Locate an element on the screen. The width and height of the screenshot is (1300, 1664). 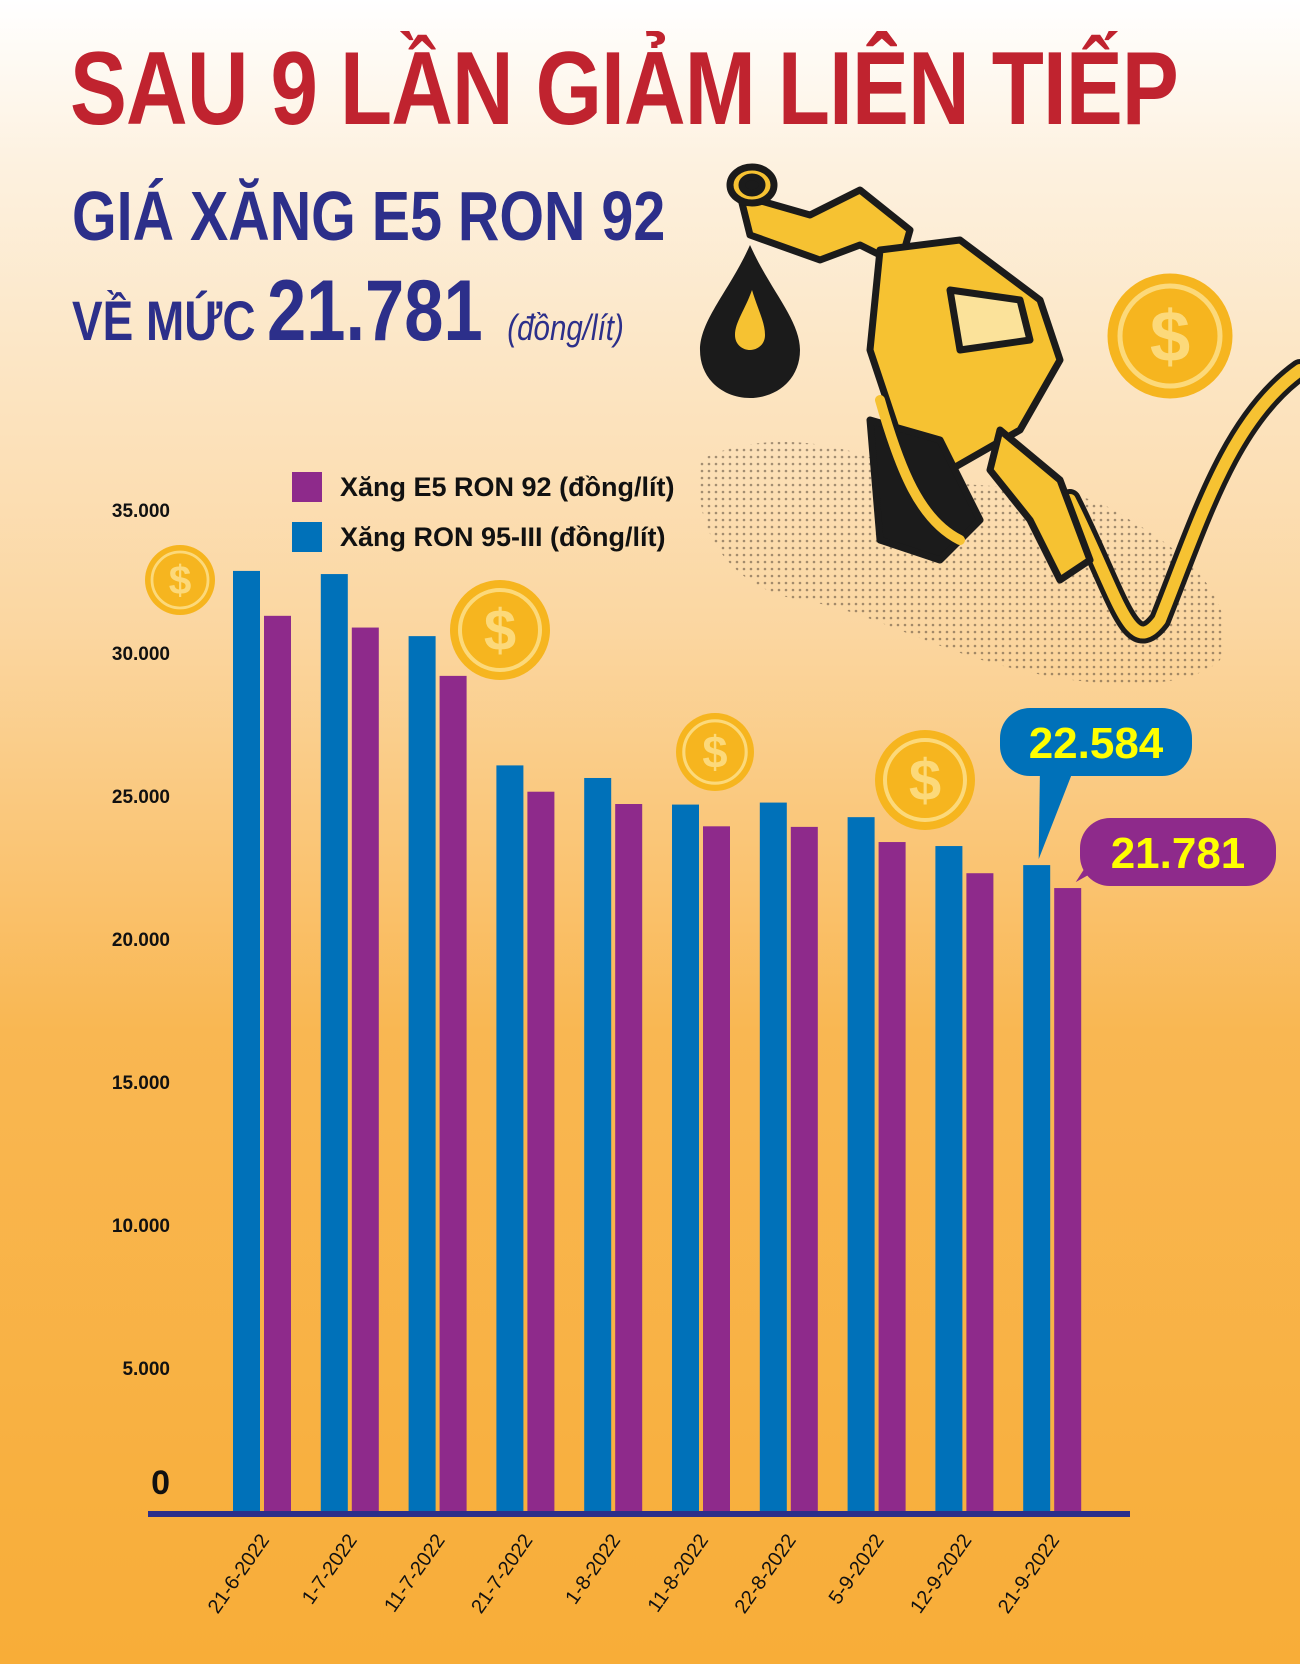
page-title: SAU 9 LẦN GIẢM LIÊN TIẾP is located at coordinates (624, 89).